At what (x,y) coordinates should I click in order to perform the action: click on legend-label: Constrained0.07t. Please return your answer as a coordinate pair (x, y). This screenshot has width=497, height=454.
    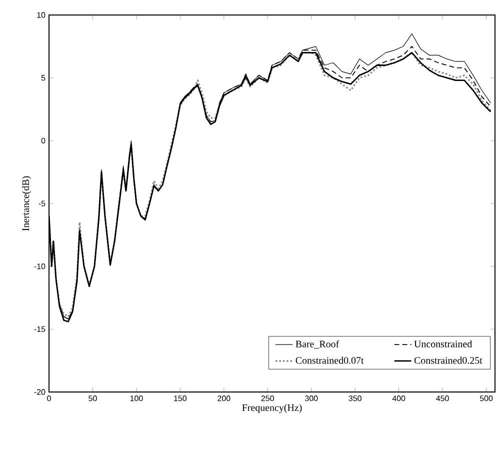
    Looking at the image, I should click on (330, 360).